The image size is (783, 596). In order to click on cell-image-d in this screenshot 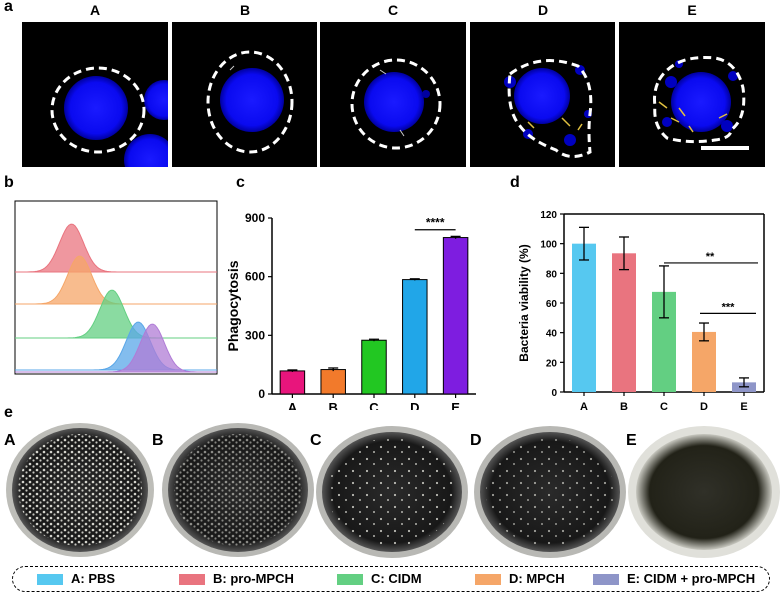, I will do `click(542, 94)`.